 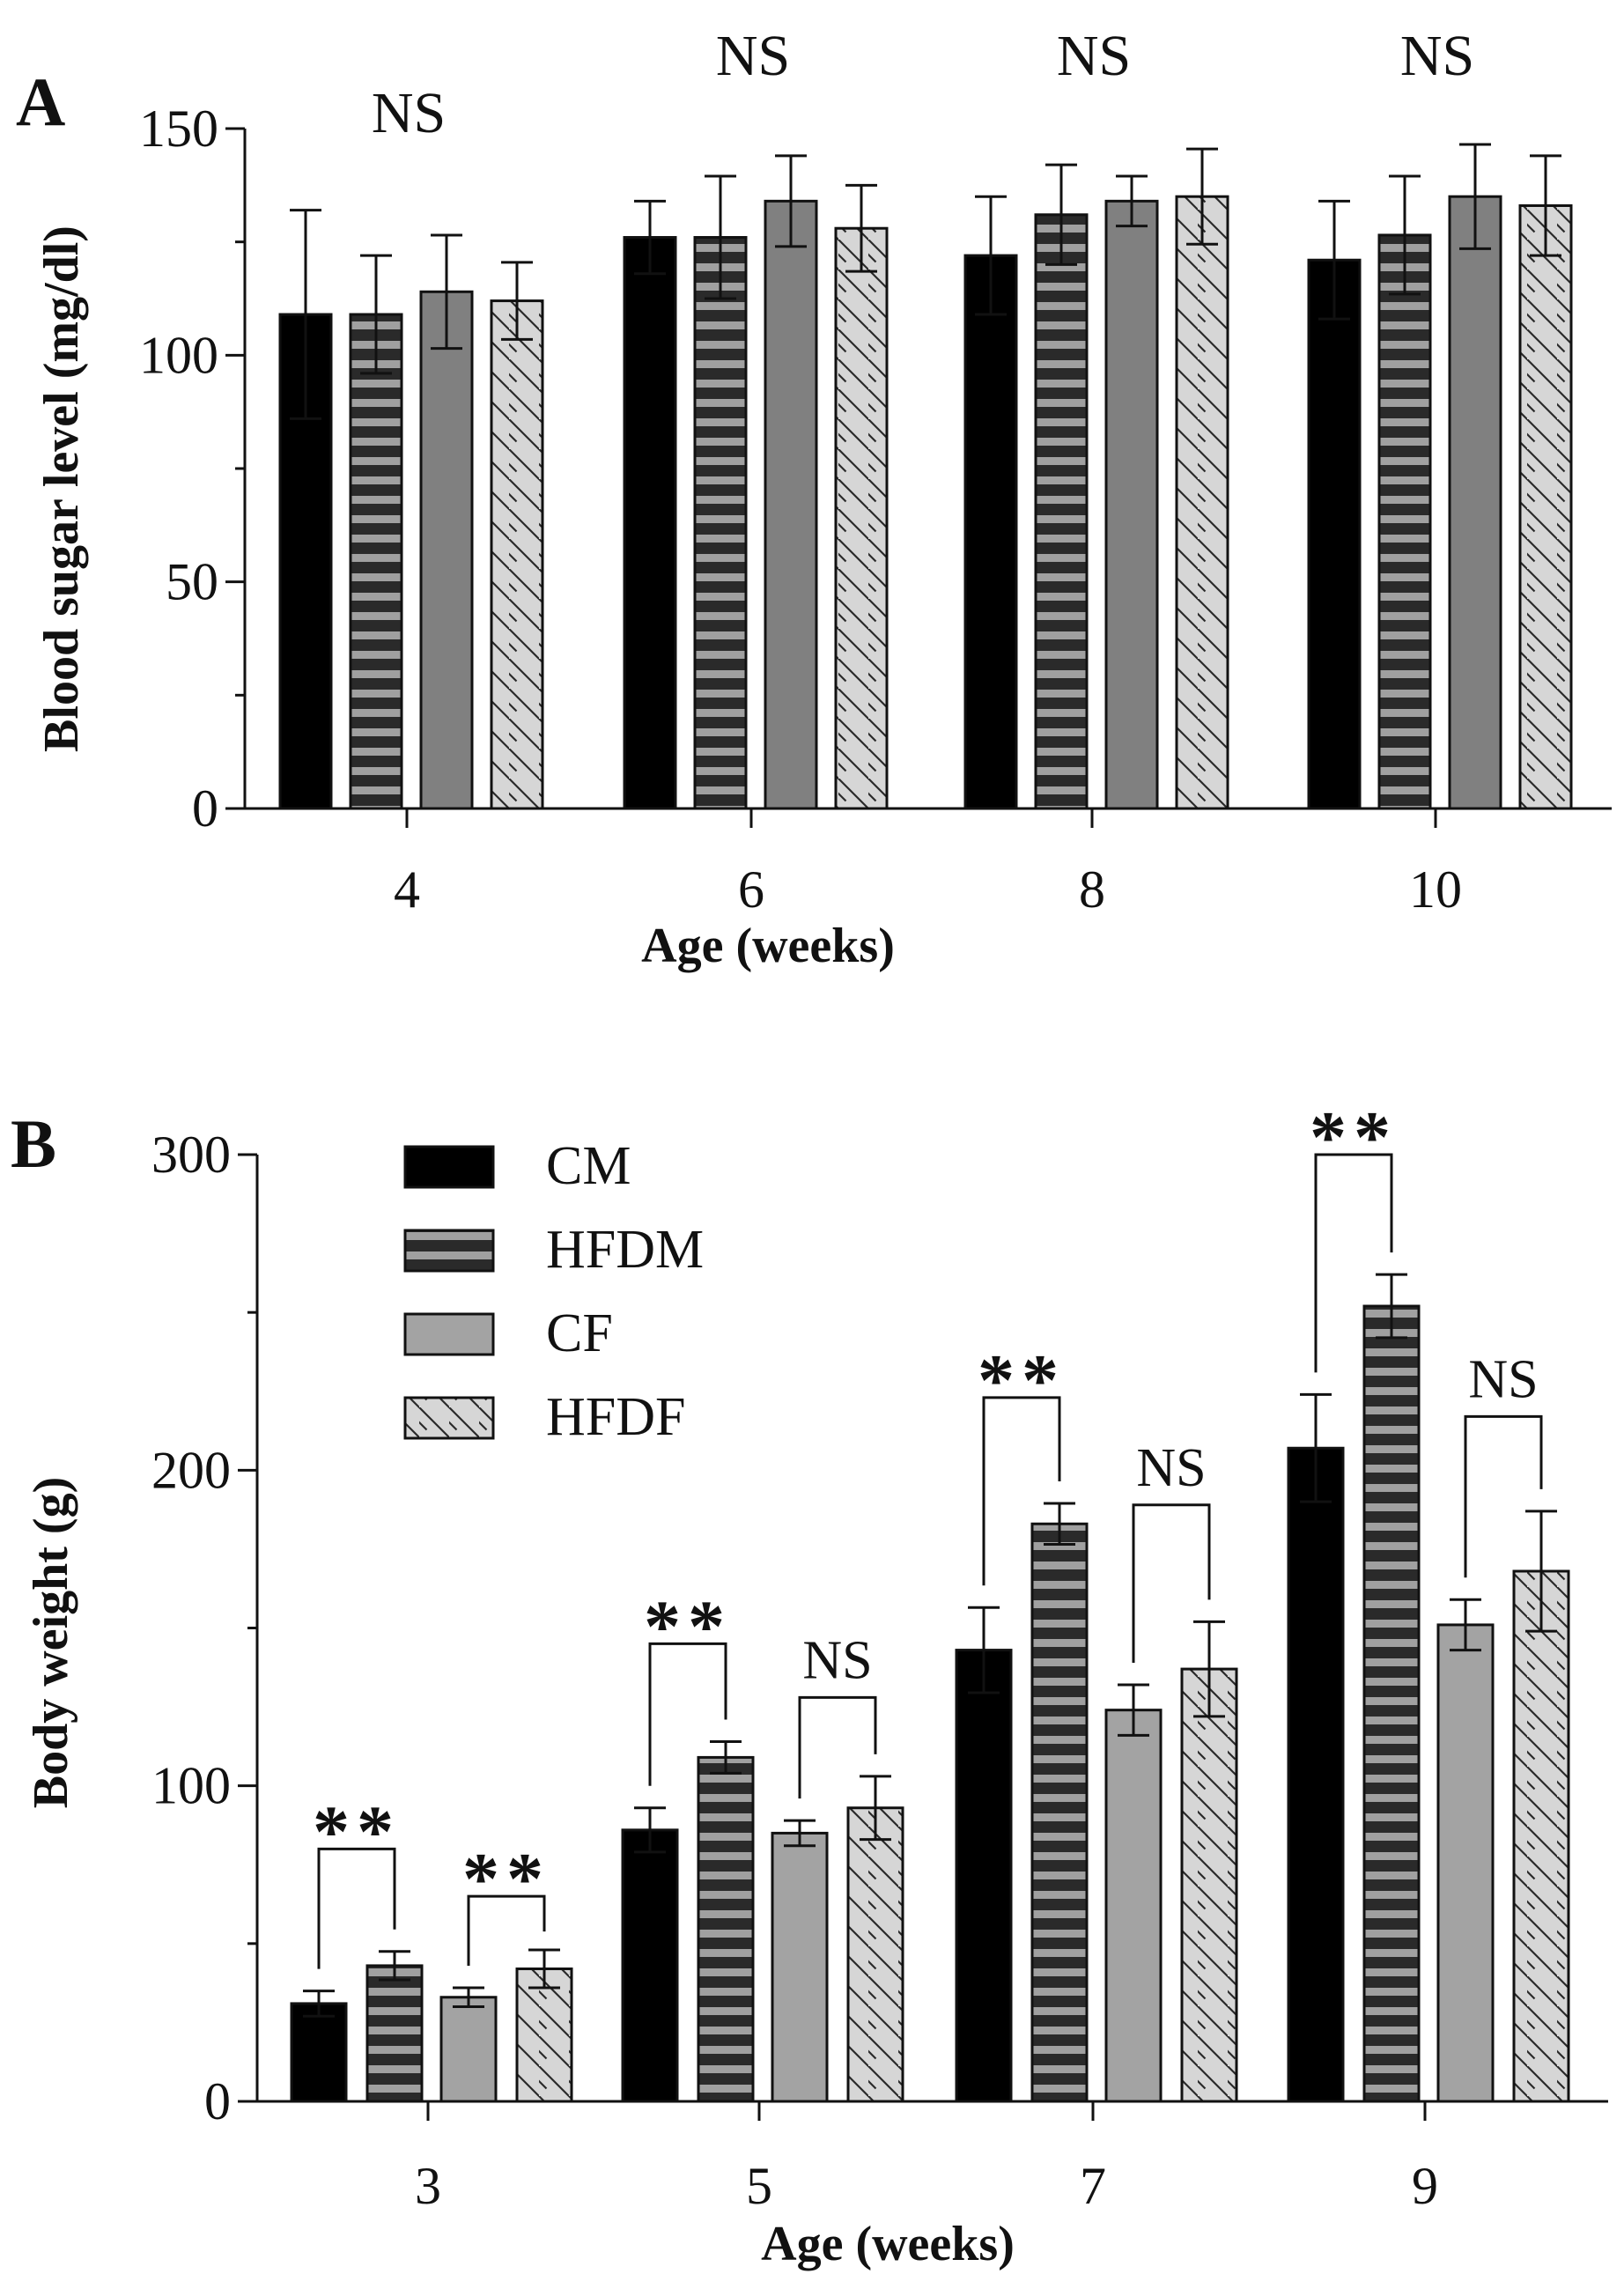 I want to click on y-tick-label: 150, so click(x=178, y=129).